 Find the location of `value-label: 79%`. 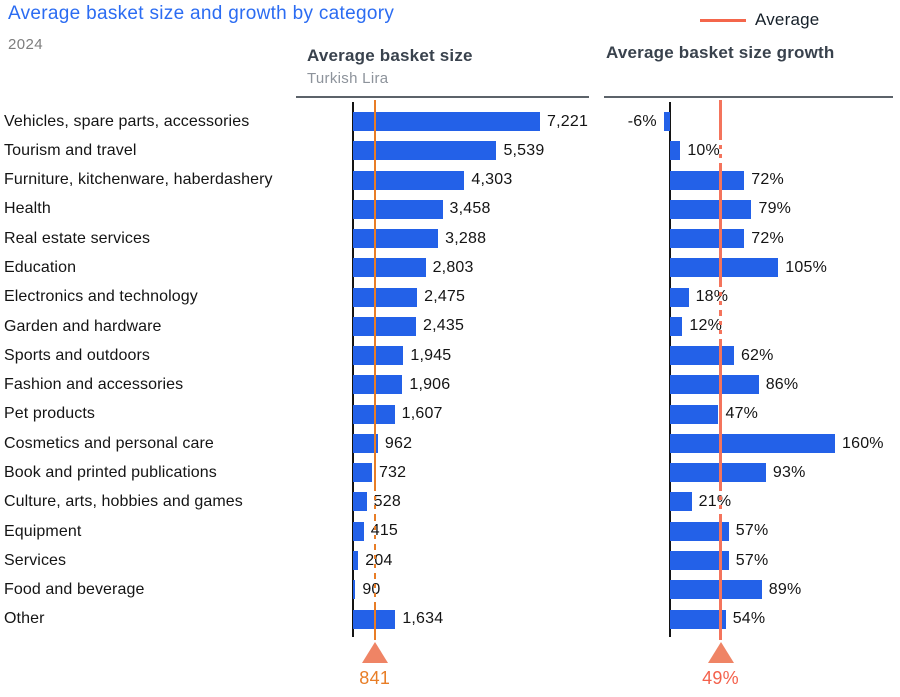

value-label: 79% is located at coordinates (775, 209).